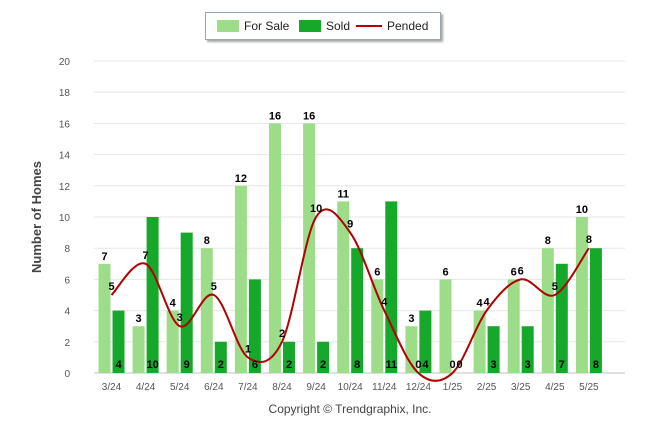  I want to click on y-tick-label: 2, so click(67, 343).